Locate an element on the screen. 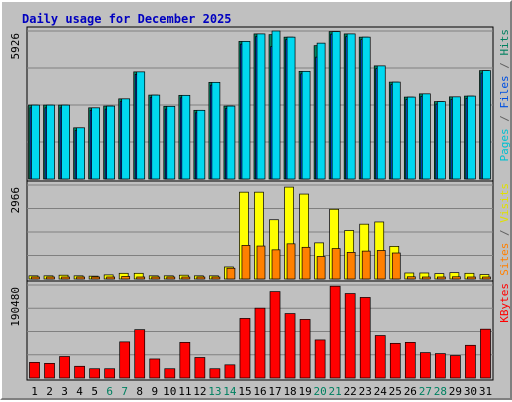 This screenshot has width=512, height=402. x-tick-label: 2 is located at coordinates (49, 391).